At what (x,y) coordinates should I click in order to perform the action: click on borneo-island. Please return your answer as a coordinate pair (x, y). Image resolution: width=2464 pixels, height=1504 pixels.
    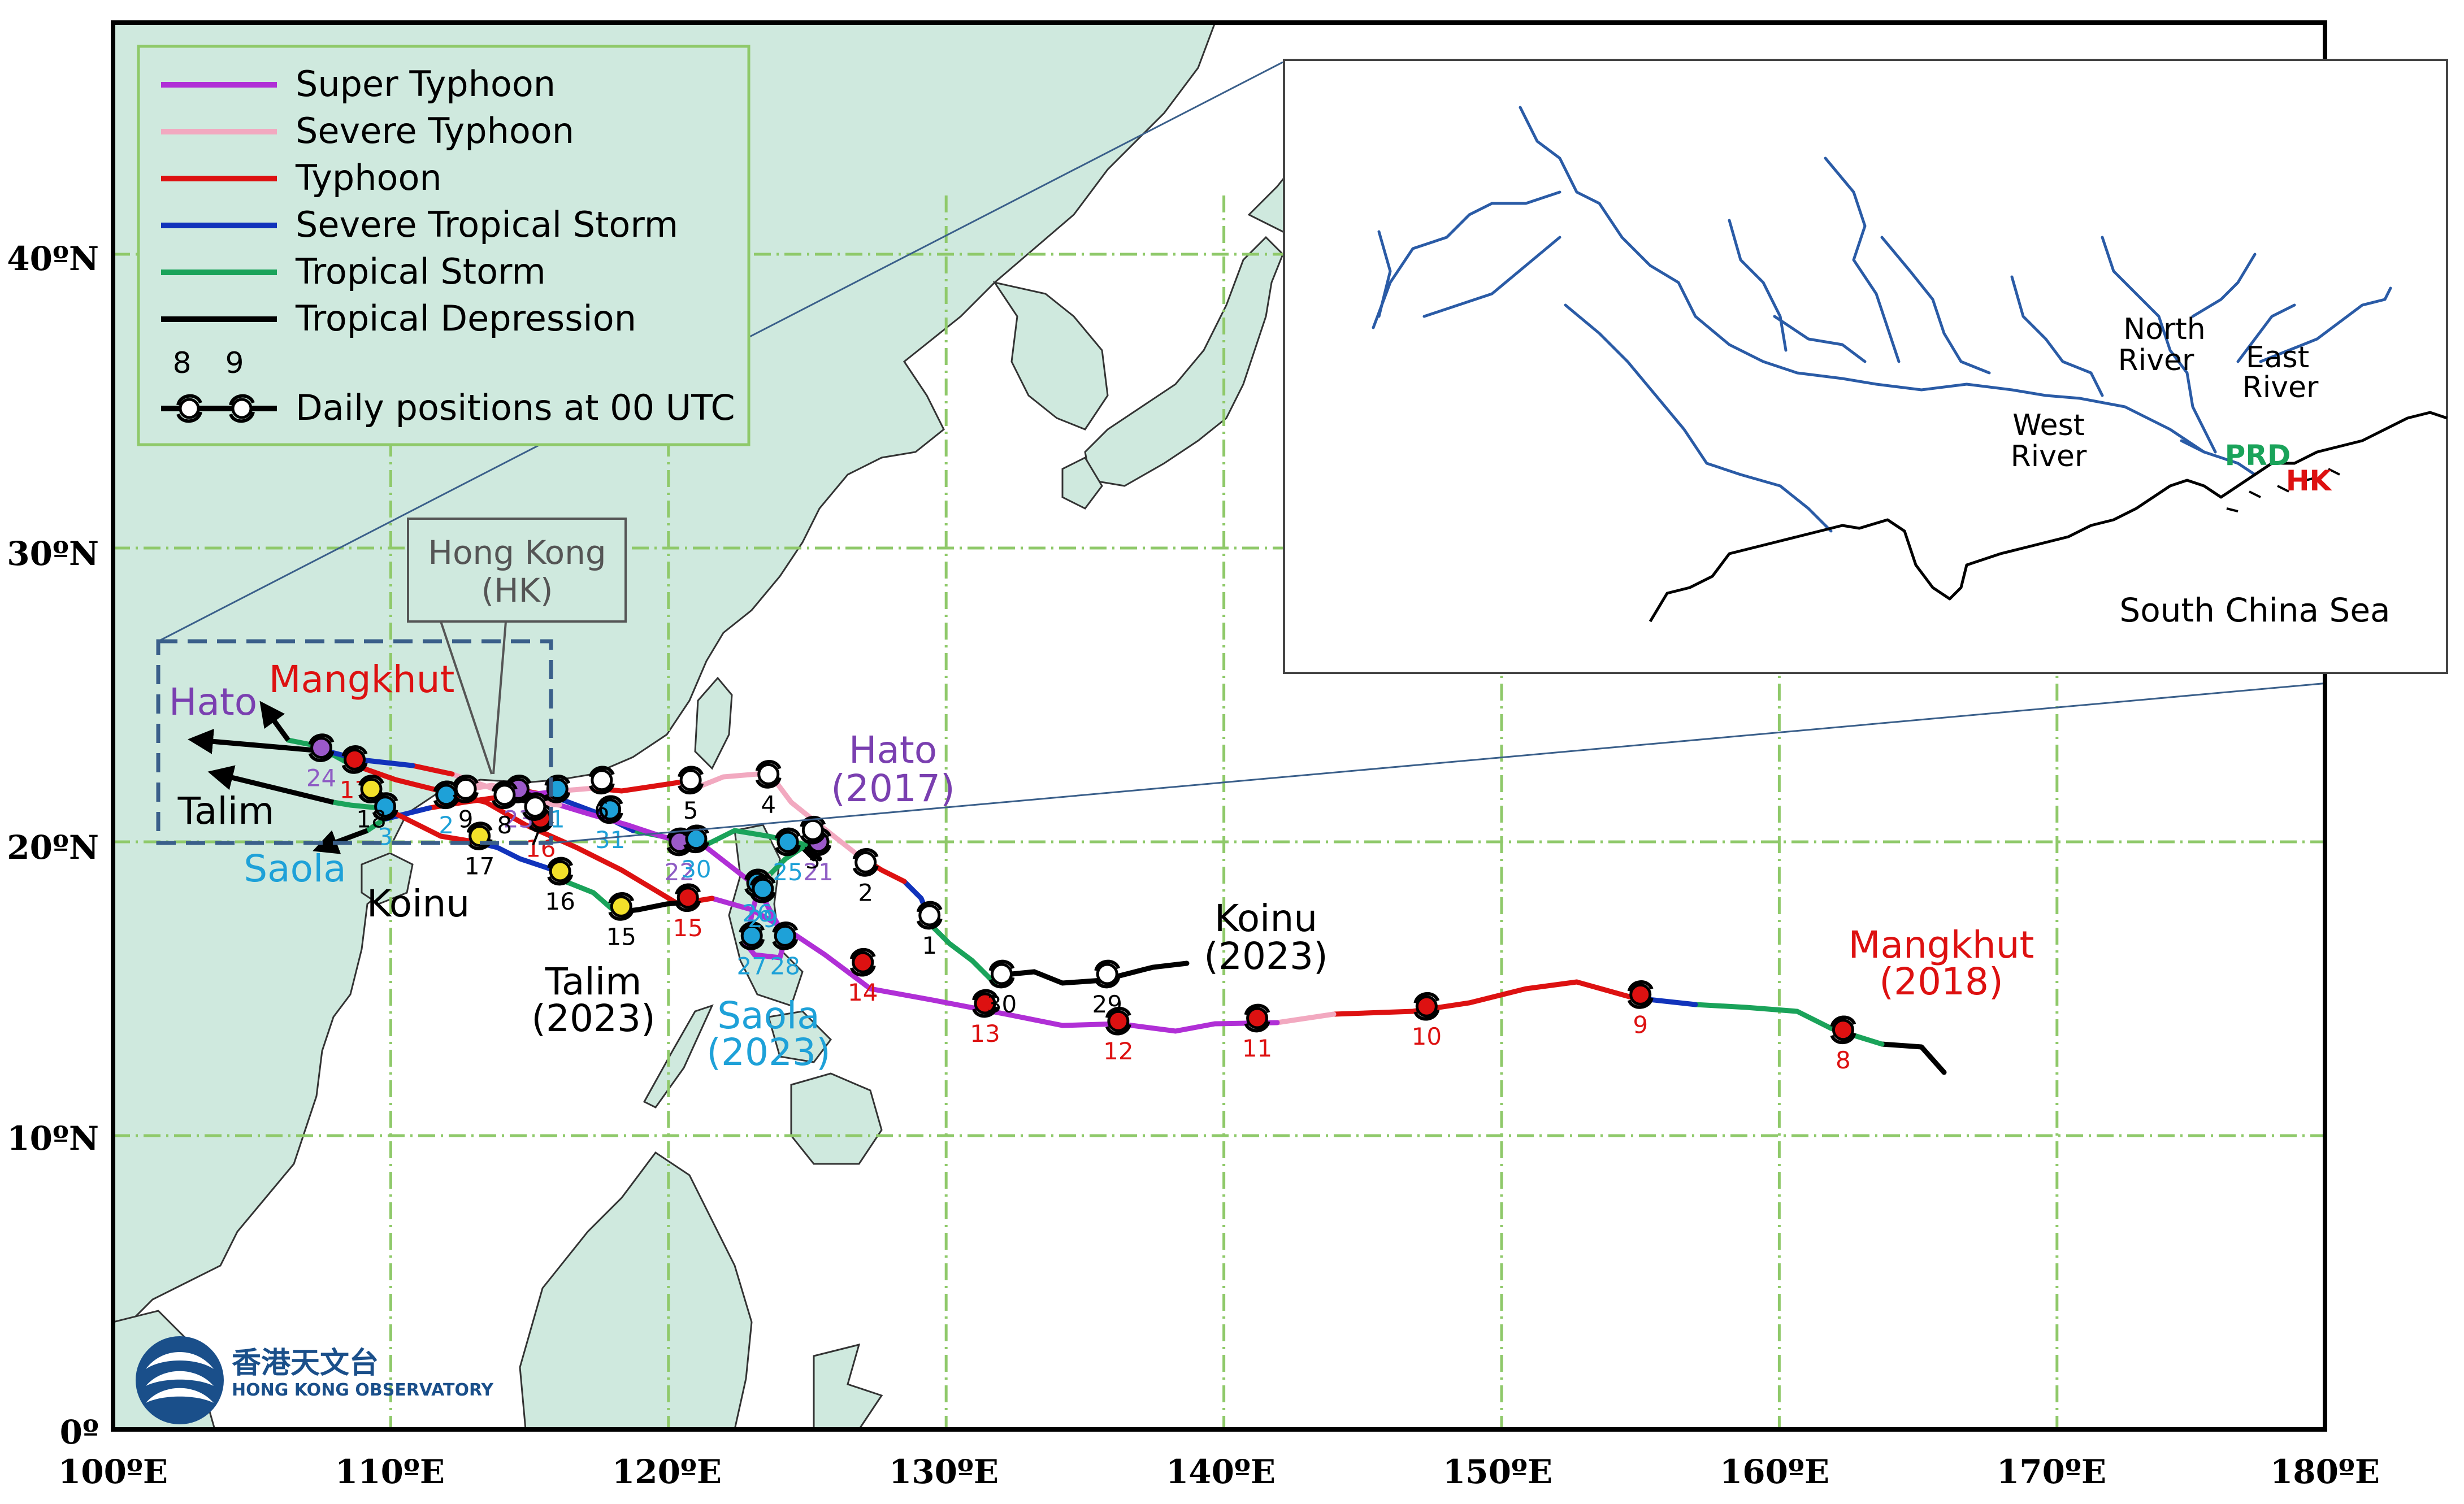
    Looking at the image, I should click on (636, 1290).